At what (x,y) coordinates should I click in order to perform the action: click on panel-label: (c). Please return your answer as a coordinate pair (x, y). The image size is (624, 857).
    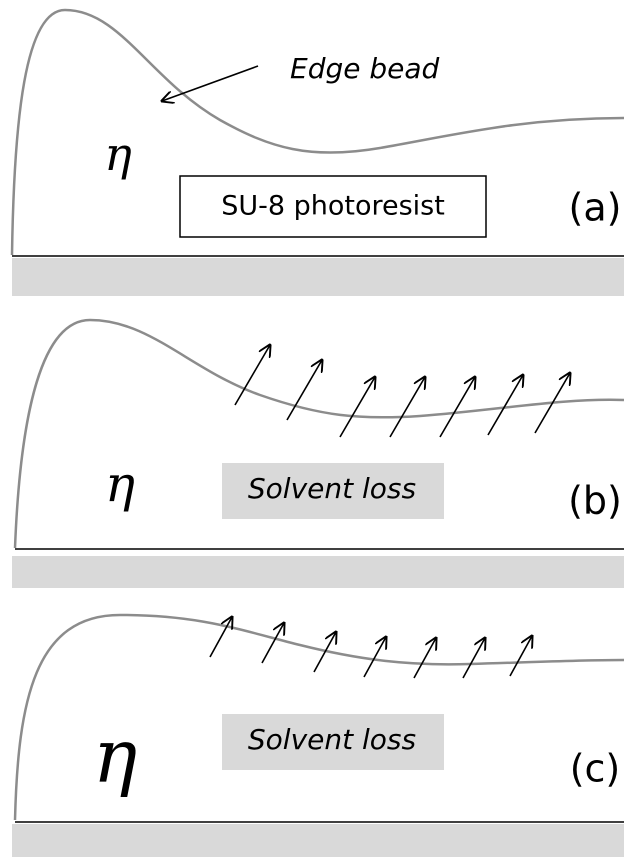
    Looking at the image, I should click on (595, 769).